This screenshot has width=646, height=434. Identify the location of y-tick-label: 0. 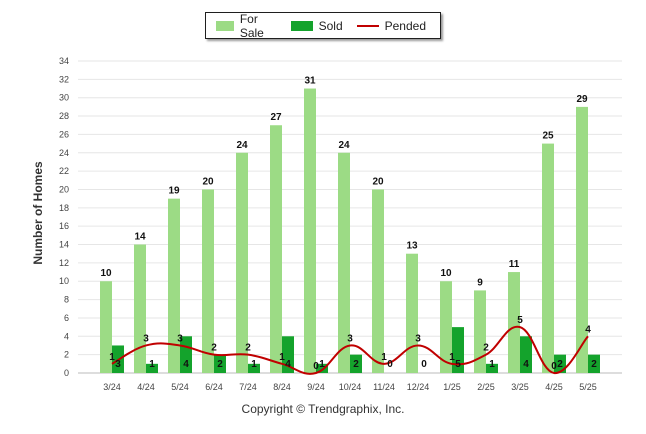
(66, 373).